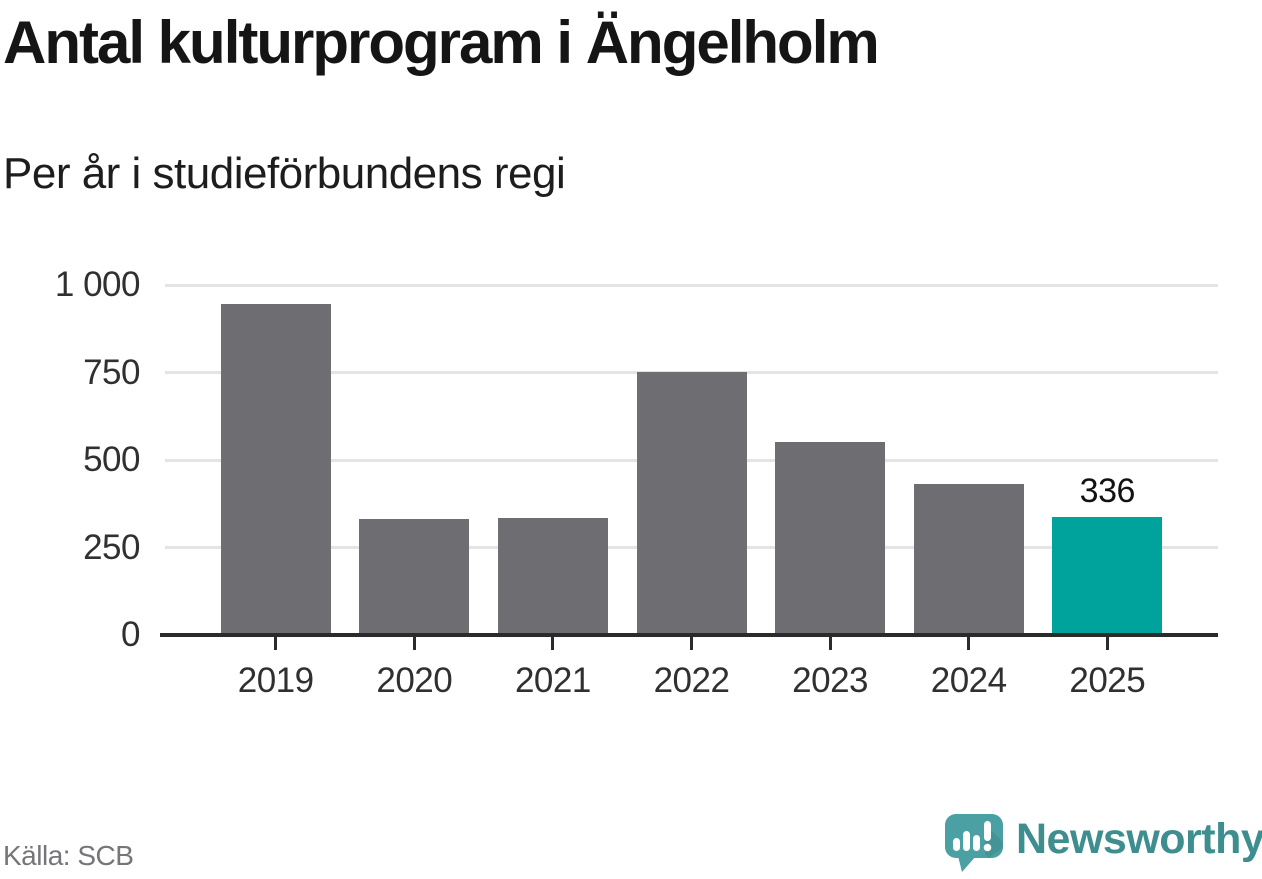  What do you see at coordinates (956, 844) in the screenshot?
I see `logo-chart-bar-small` at bounding box center [956, 844].